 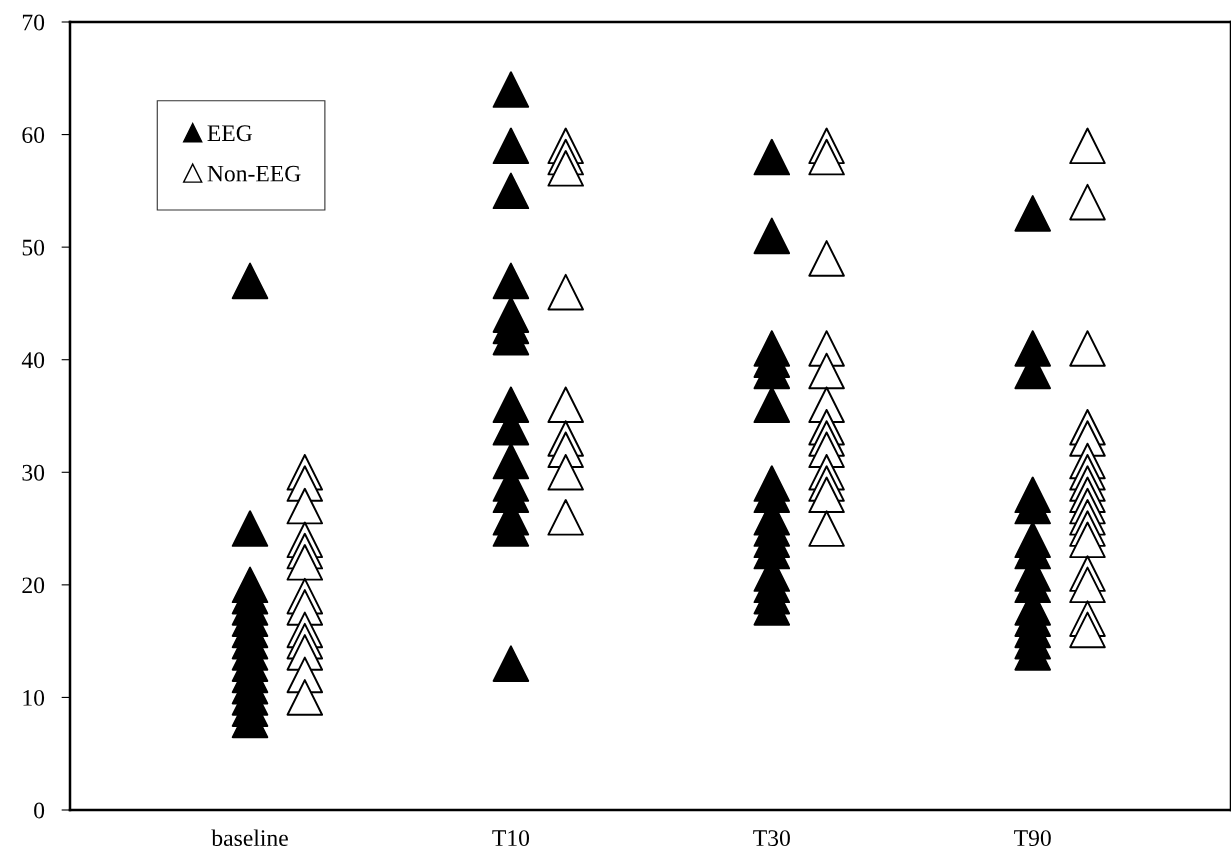 What do you see at coordinates (33, 585) in the screenshot?
I see `y-tick-label: 20` at bounding box center [33, 585].